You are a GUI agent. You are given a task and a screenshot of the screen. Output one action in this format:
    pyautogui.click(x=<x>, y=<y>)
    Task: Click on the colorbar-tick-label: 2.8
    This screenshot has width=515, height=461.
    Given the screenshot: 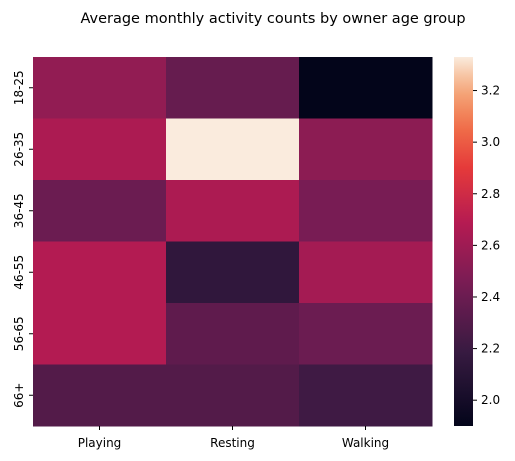 What is the action you would take?
    pyautogui.click(x=490, y=194)
    